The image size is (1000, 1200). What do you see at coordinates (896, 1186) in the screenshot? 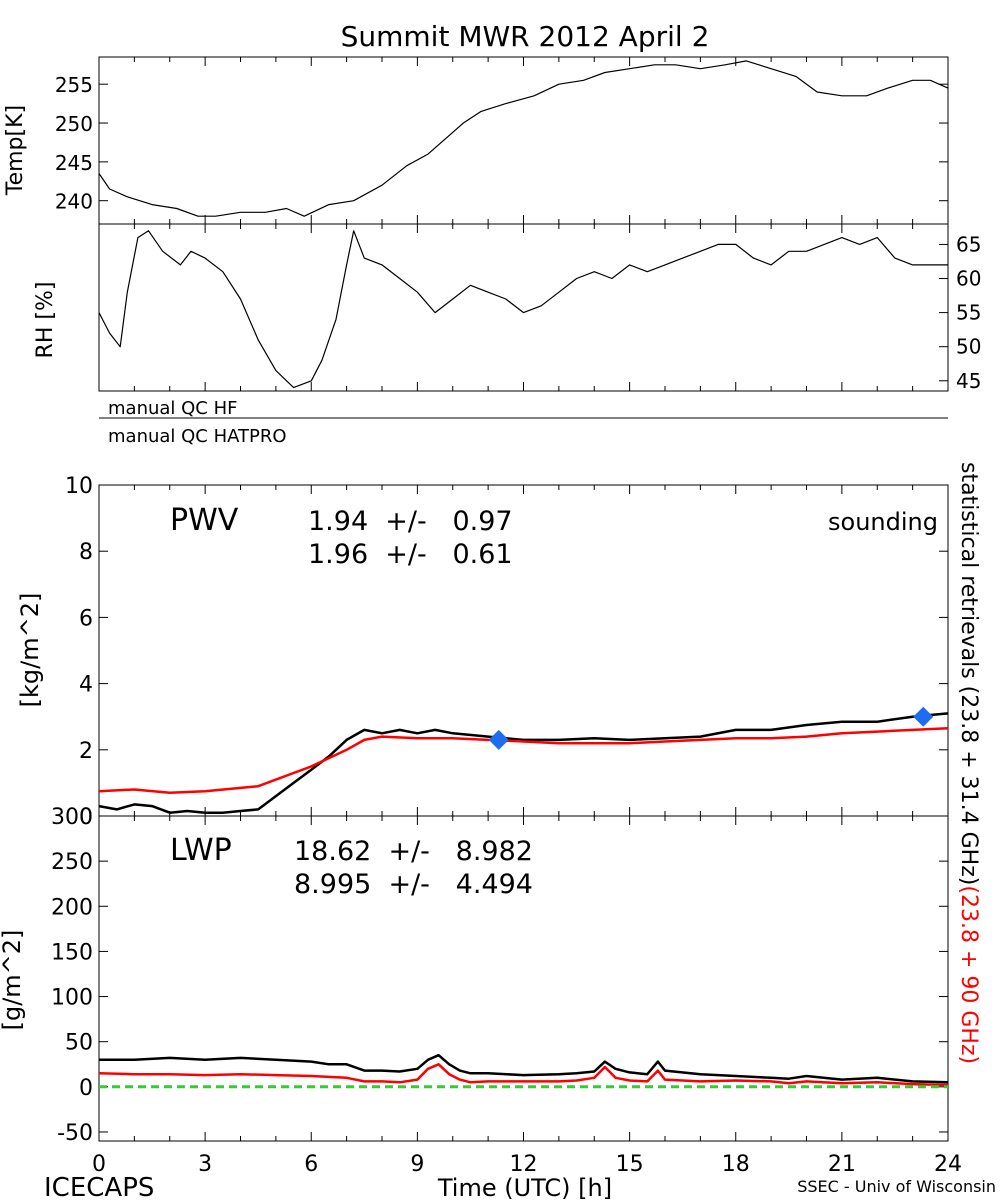
I see `footer-right: SSEC - Univ of Wisconsin` at bounding box center [896, 1186].